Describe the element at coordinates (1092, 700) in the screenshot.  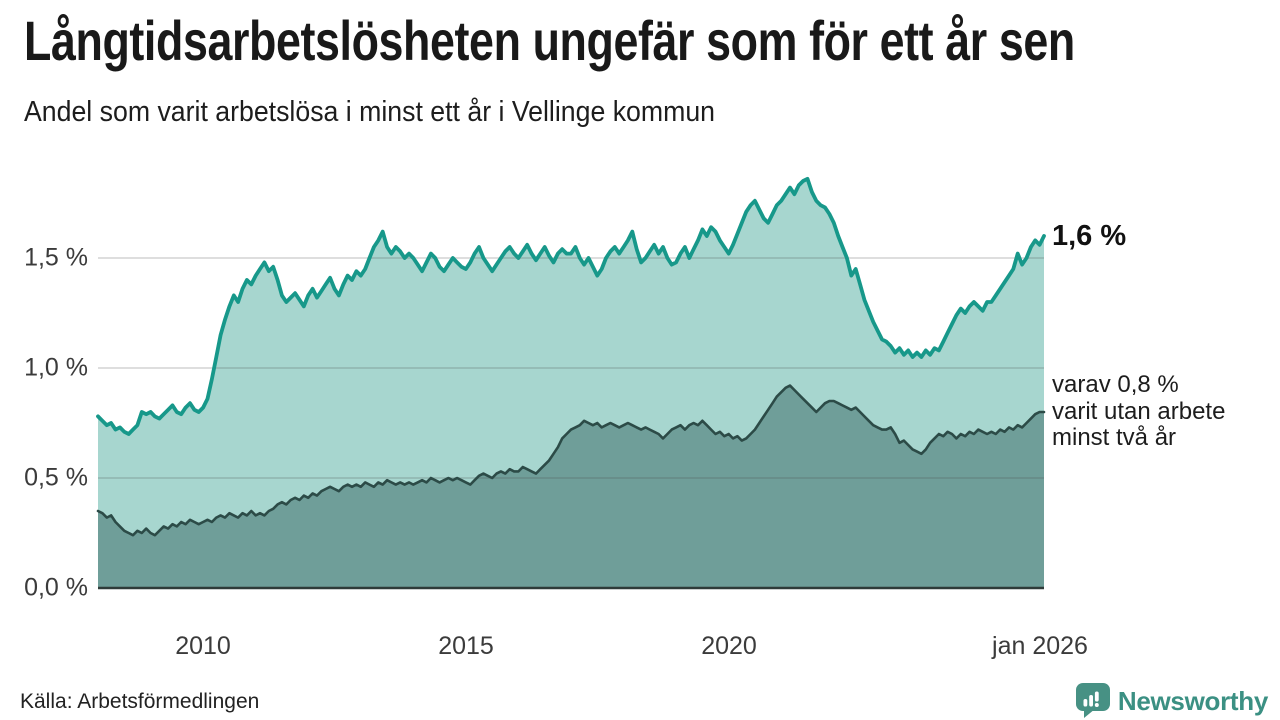
I see `newsworthy-logo-icon` at that location.